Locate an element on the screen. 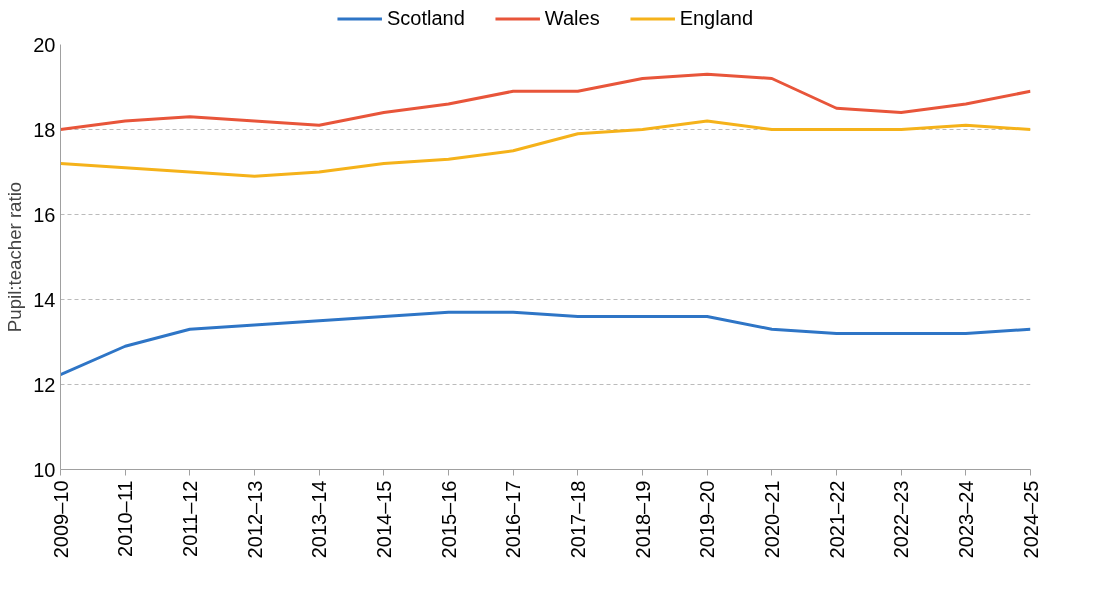 The height and width of the screenshot is (599, 1099). y-axis-title: Pupil:teacher ratio is located at coordinates (15, 257).